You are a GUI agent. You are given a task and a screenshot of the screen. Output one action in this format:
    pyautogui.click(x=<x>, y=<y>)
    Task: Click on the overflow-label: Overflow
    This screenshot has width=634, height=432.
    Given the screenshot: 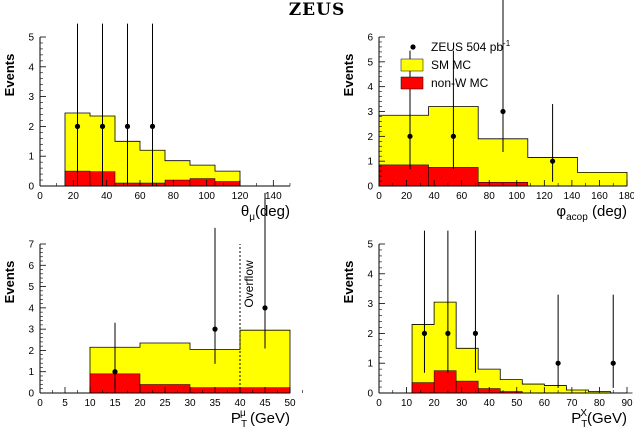 What is the action you would take?
    pyautogui.click(x=249, y=284)
    